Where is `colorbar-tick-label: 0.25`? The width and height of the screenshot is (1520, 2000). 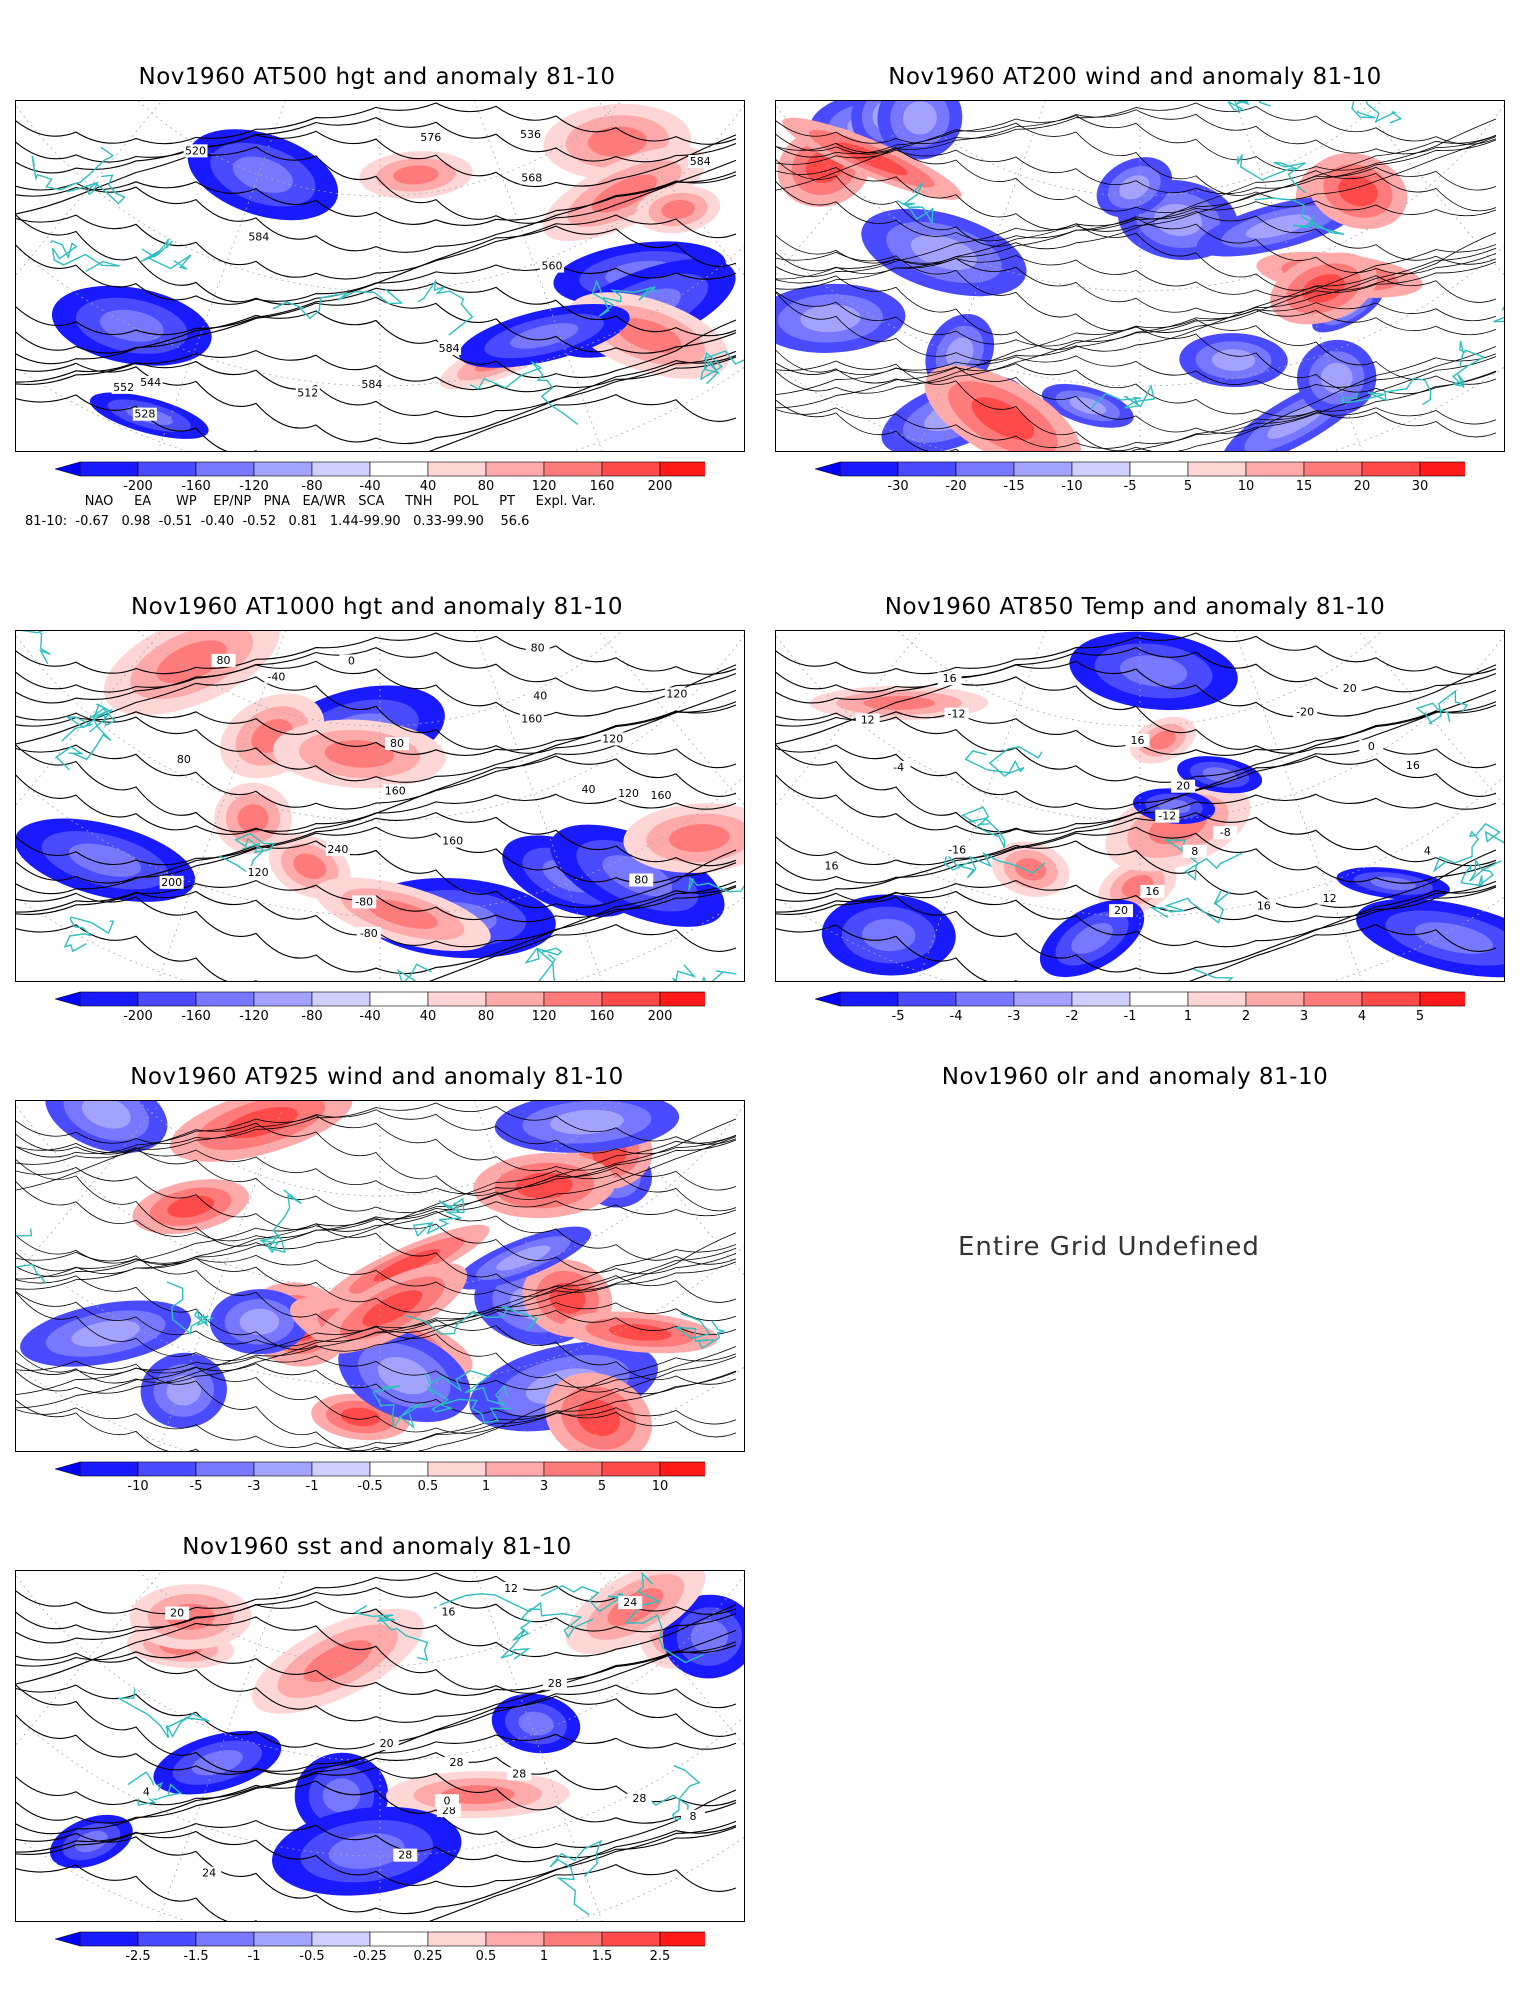 colorbar-tick-label: 0.25 is located at coordinates (428, 1956).